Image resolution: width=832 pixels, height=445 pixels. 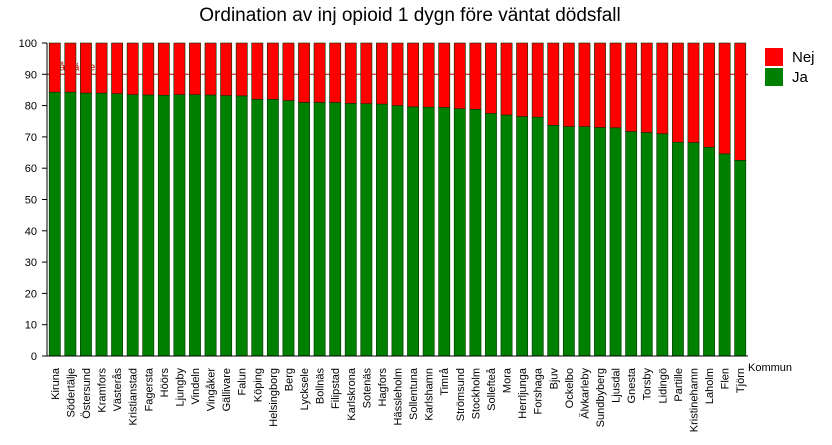 What do you see at coordinates (258, 385) in the screenshot?
I see `x-tick-label: Köping` at bounding box center [258, 385].